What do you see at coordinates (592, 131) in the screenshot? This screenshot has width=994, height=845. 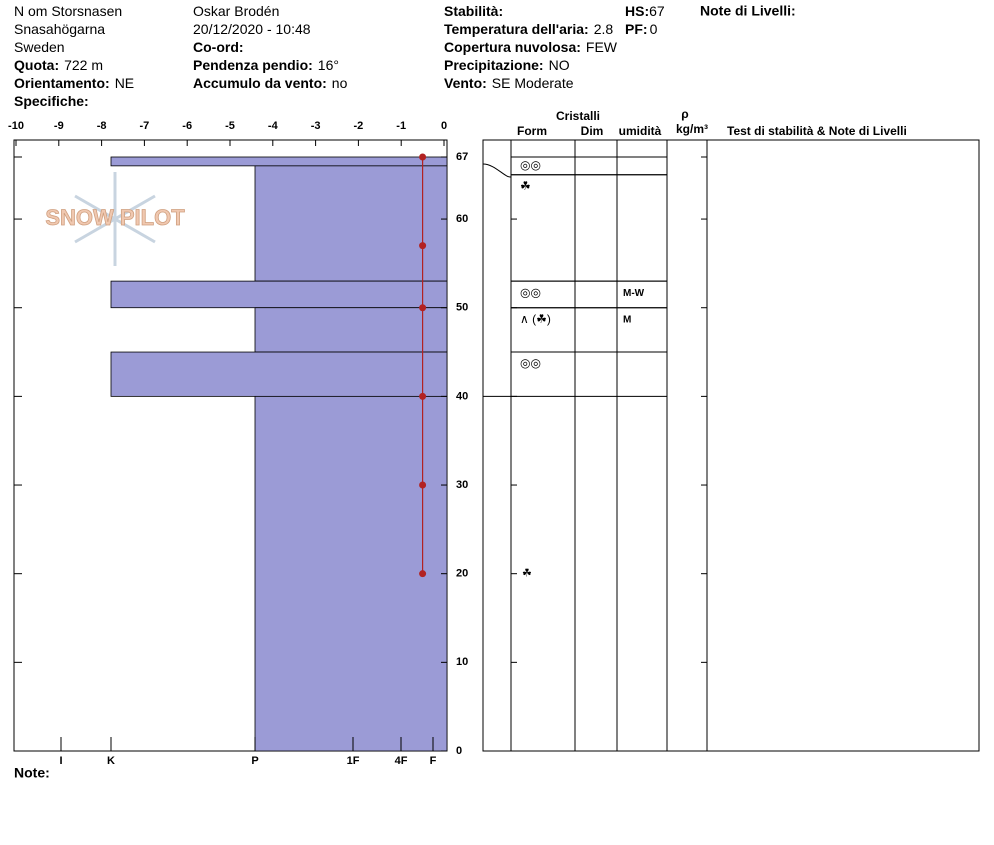 I see `size-header: Dim` at bounding box center [592, 131].